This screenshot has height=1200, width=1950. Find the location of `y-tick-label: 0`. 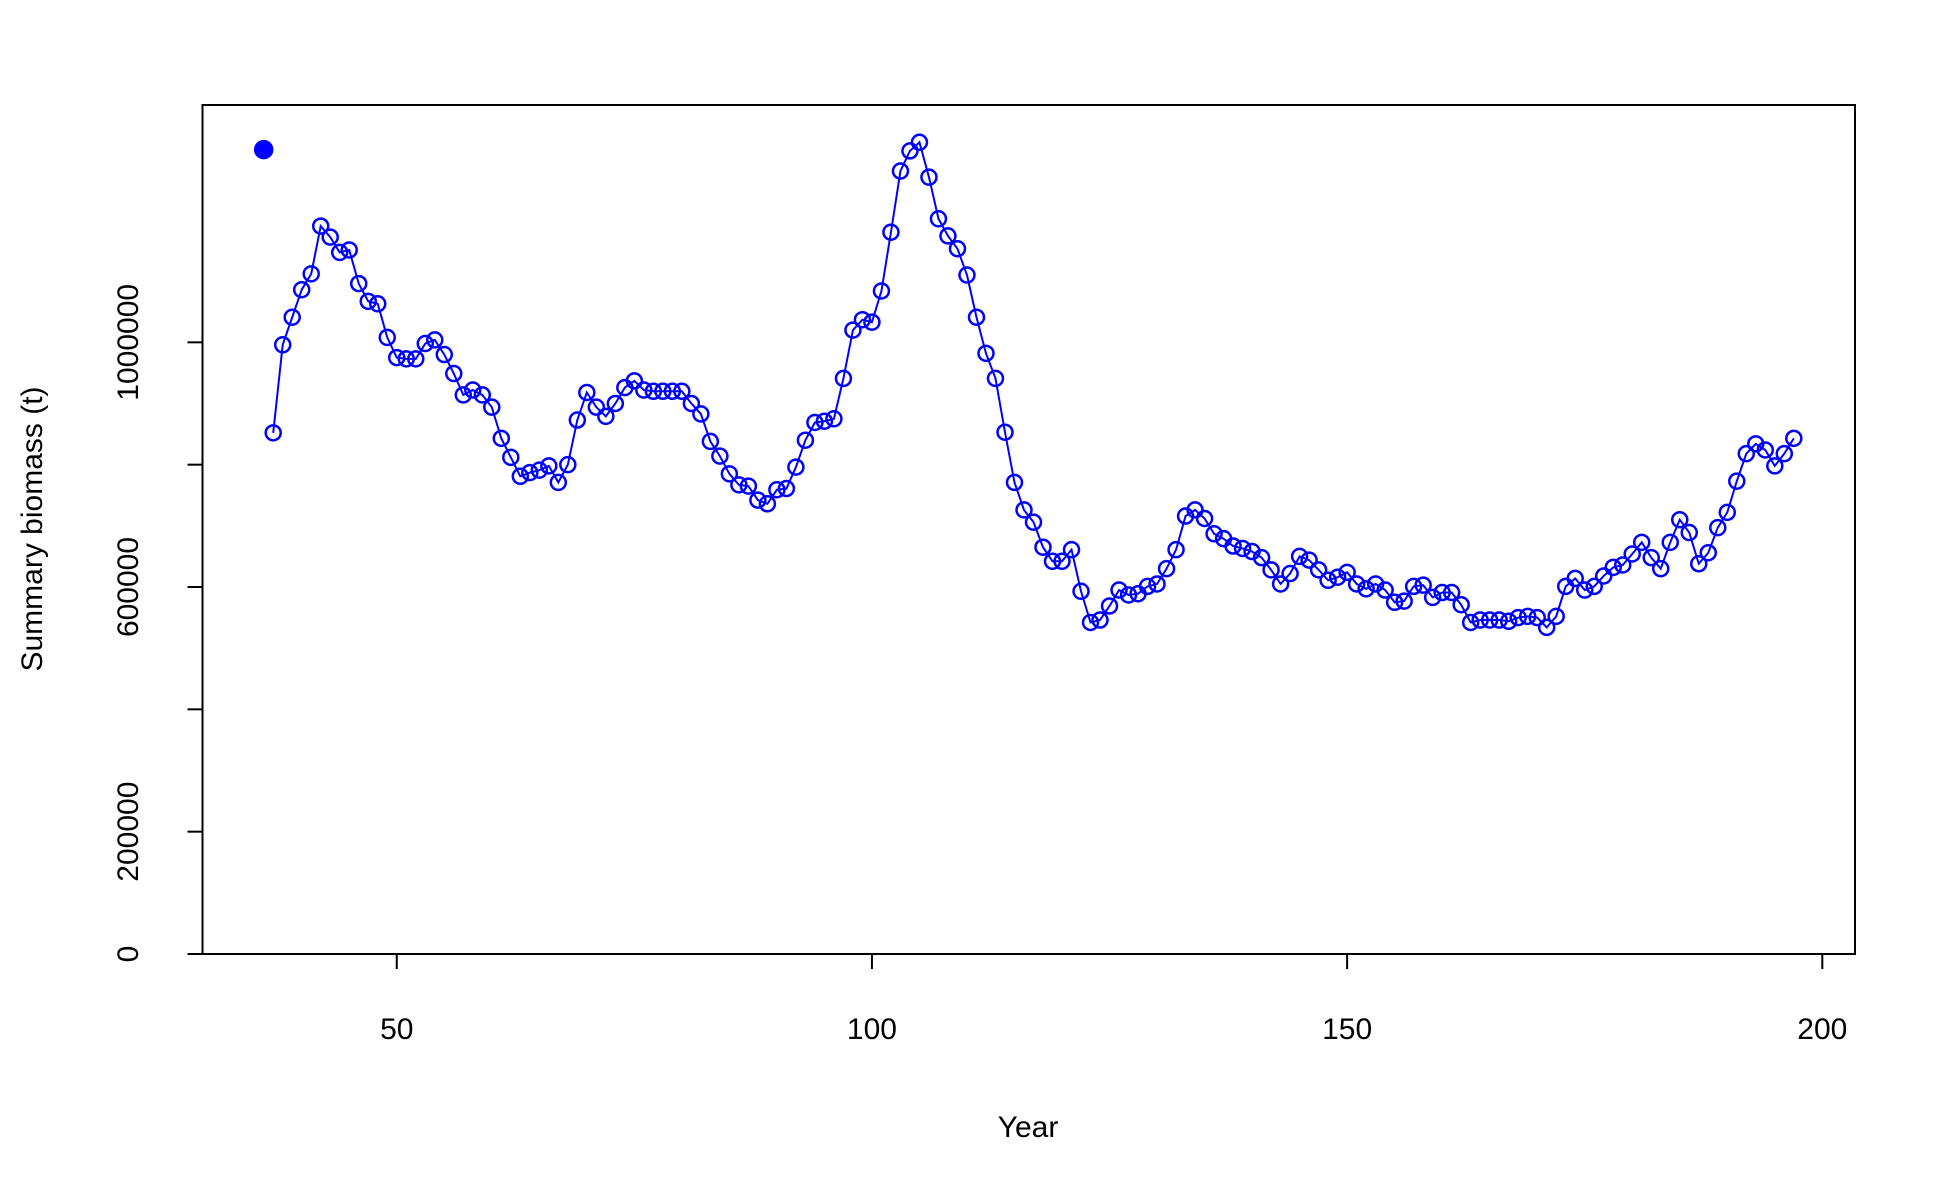

y-tick-label: 0 is located at coordinates (128, 954).